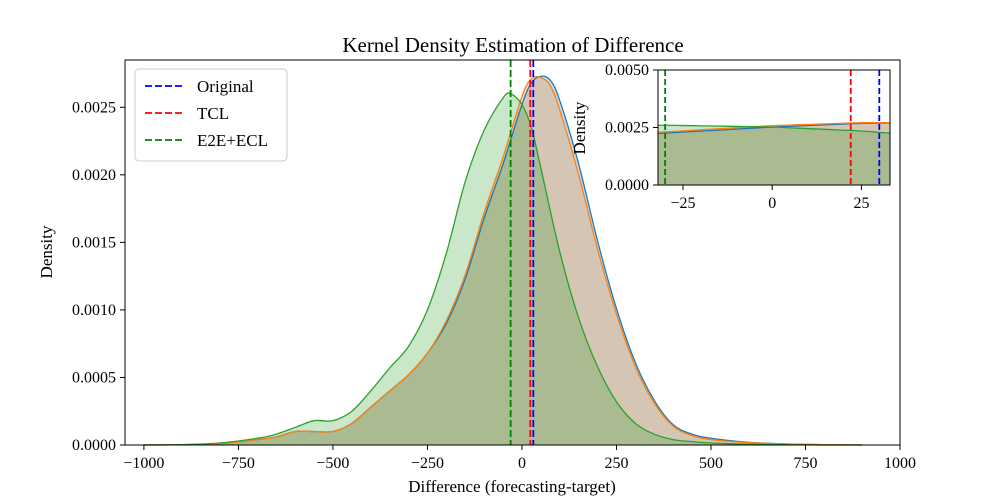 The width and height of the screenshot is (1000, 500). What do you see at coordinates (46, 251) in the screenshot?
I see `y-axis-title: Density` at bounding box center [46, 251].